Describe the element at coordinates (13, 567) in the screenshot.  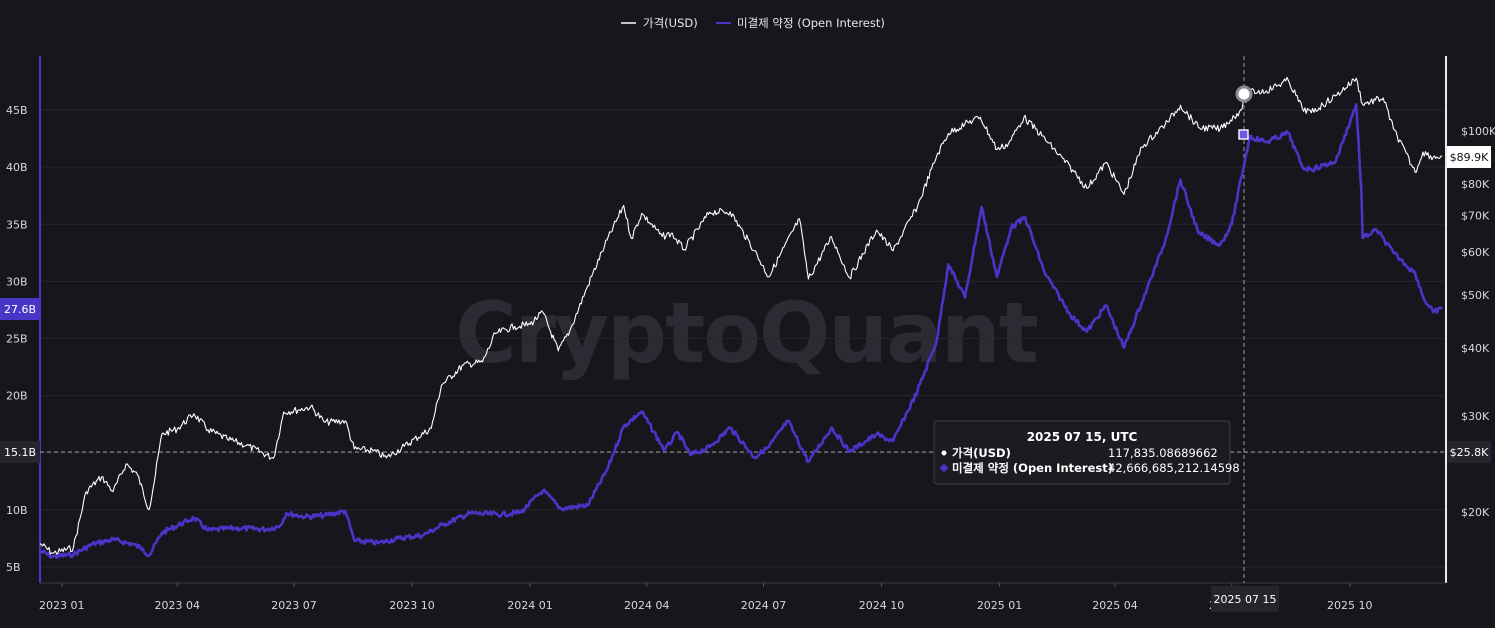
I see `left-tick-5B: 5B` at that location.